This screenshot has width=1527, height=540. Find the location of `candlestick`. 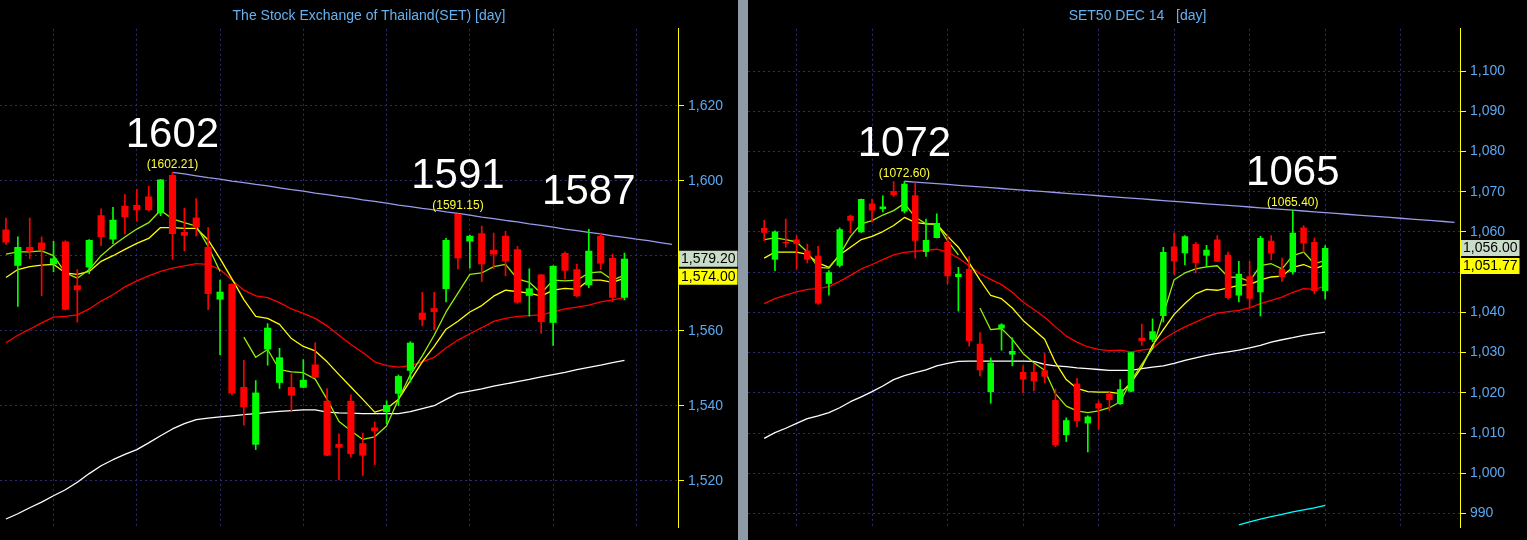

candlestick is located at coordinates (861, 215).